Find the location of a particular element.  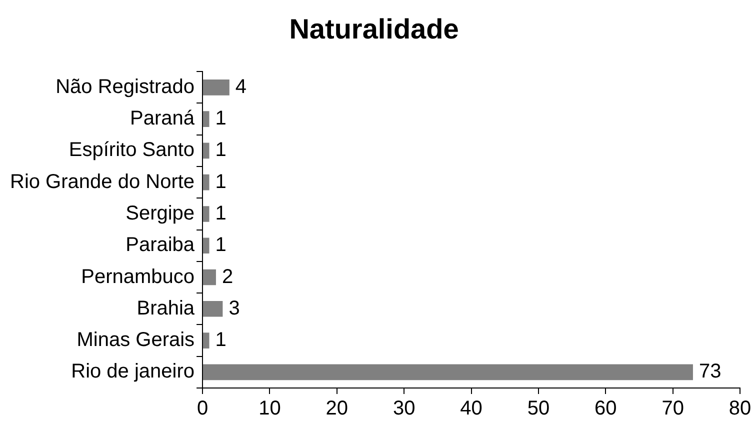

x-tick-label: 10 is located at coordinates (269, 409).